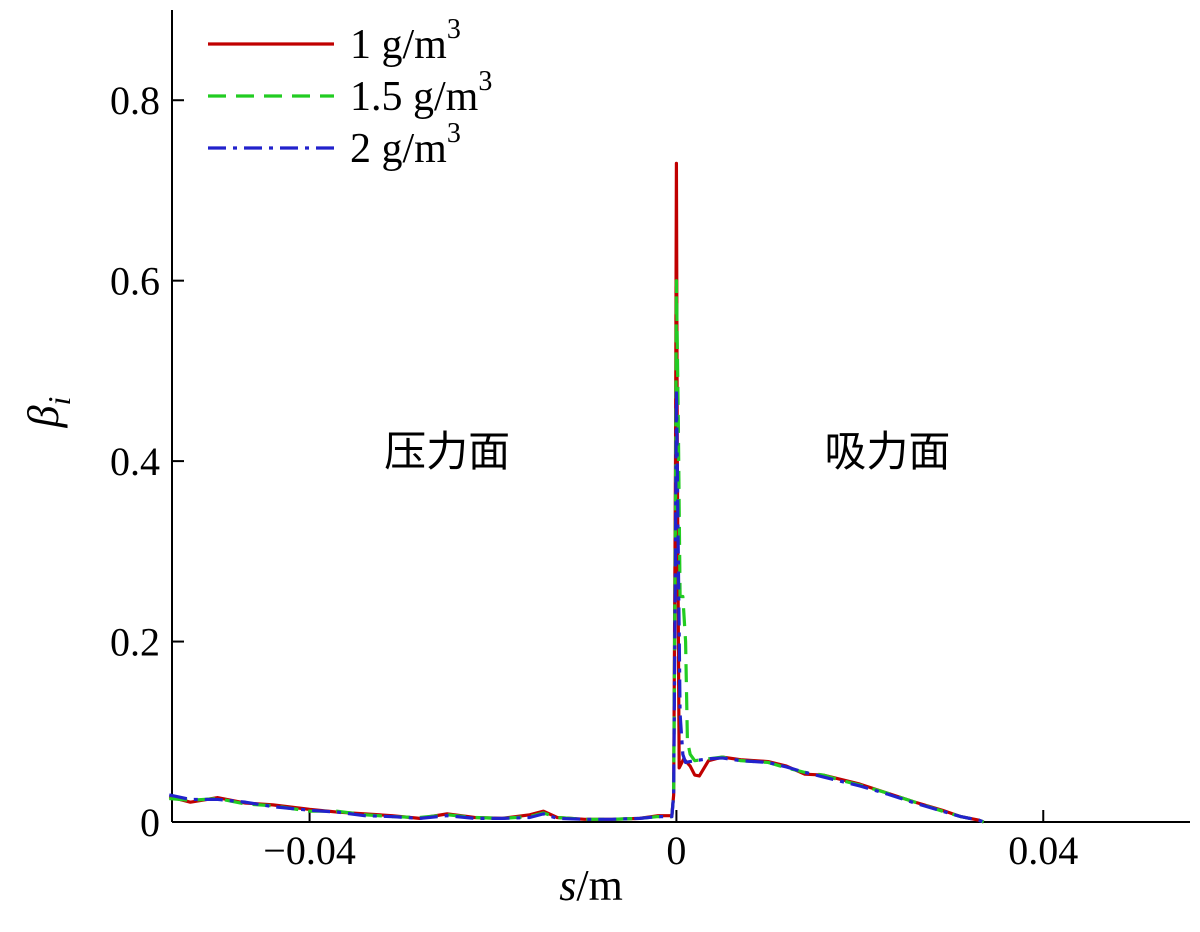  I want to click on y-tick-label: 0.6, so click(135, 281).